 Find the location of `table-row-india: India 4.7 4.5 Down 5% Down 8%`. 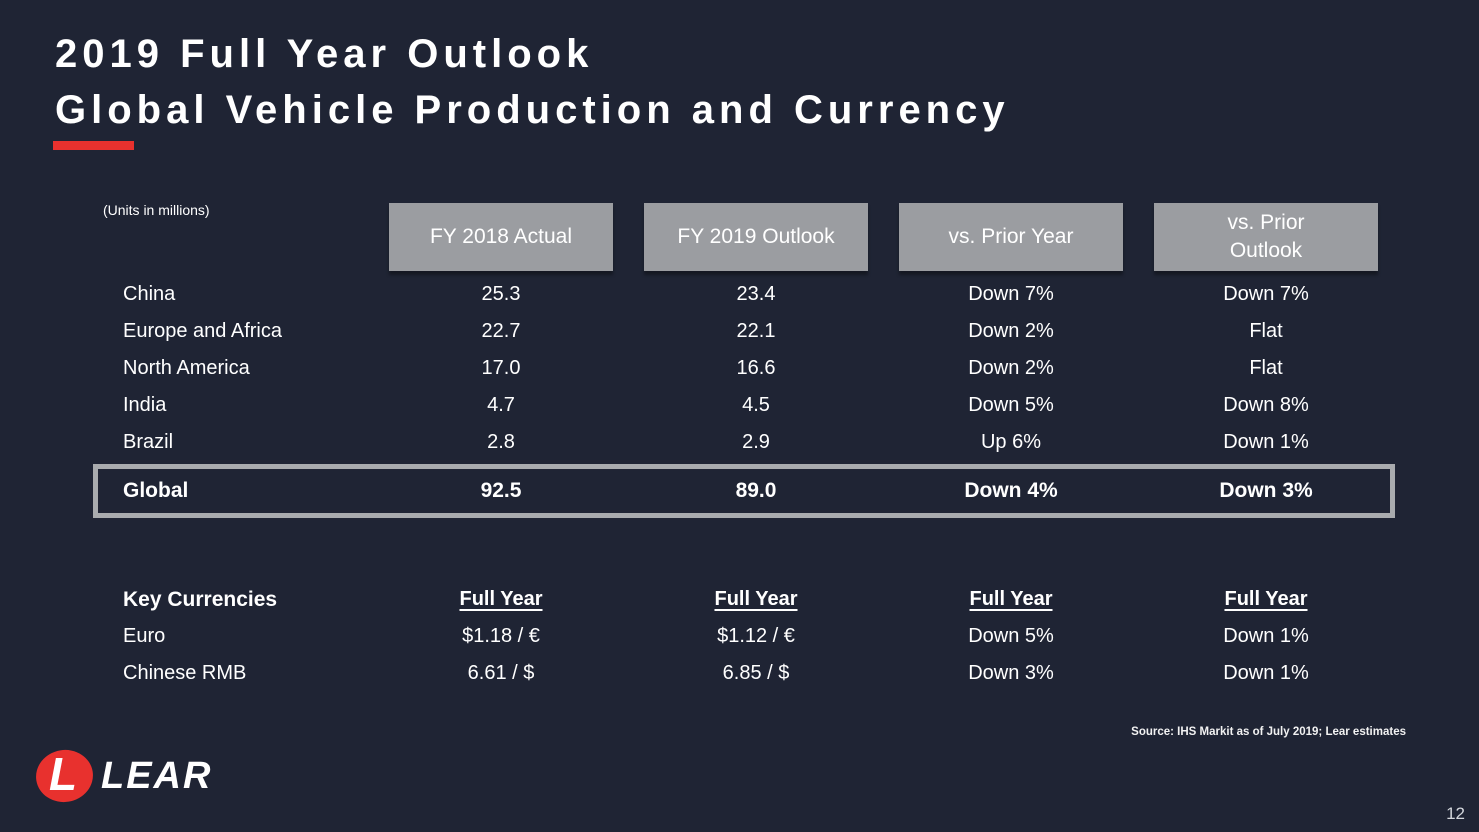

table-row-india: India 4.7 4.5 Down 5% Down 8% is located at coordinates (744, 405).